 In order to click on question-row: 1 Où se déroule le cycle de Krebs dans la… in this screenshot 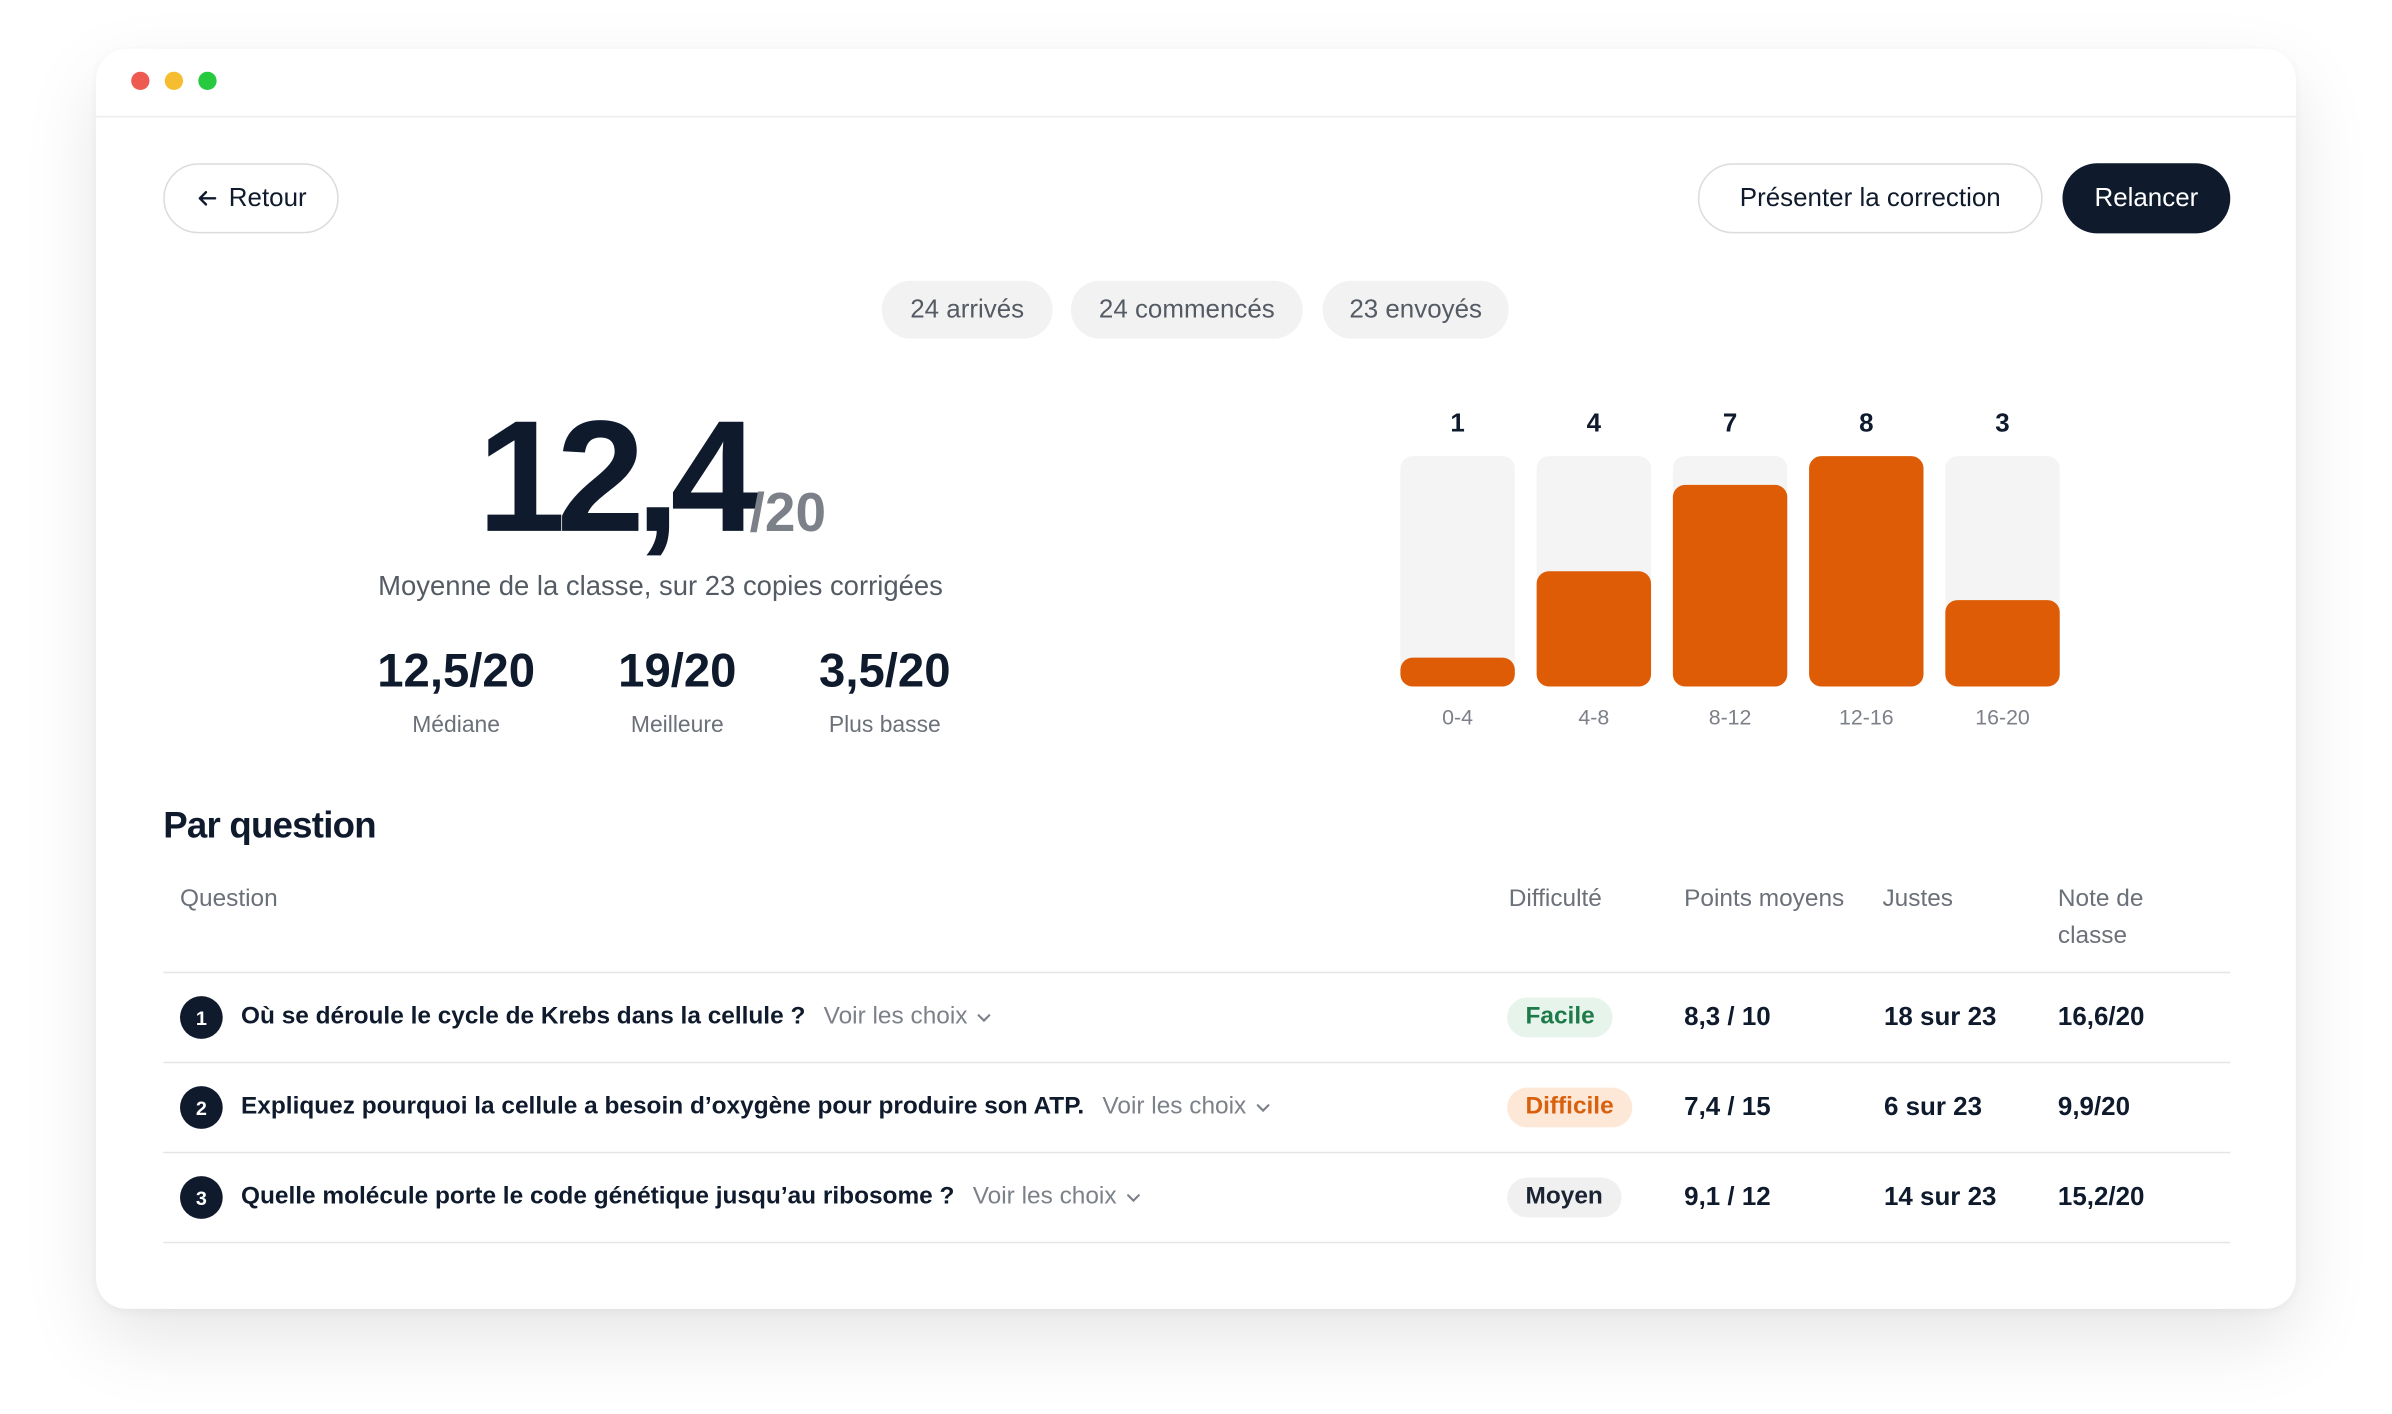, I will do `click(586, 1018)`.